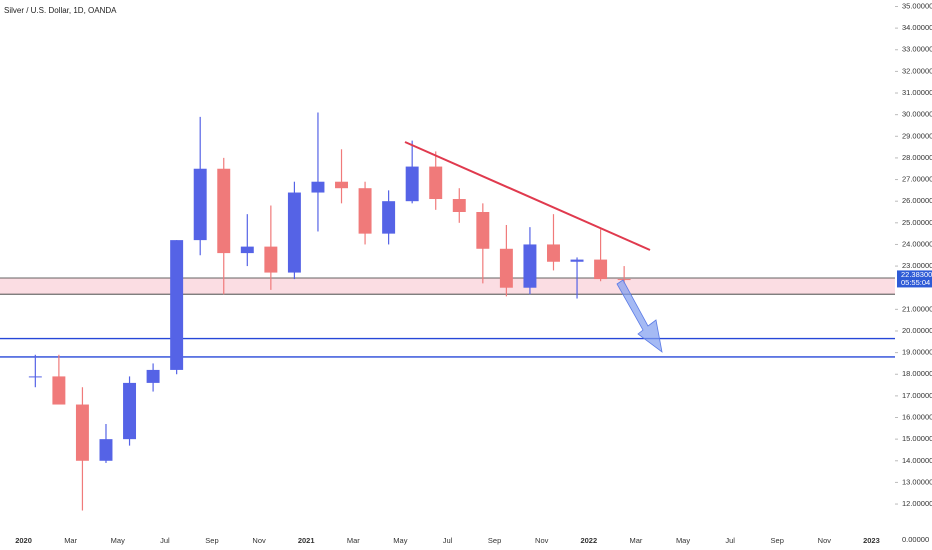  What do you see at coordinates (917, 330) in the screenshot?
I see `y-tick-label: 20.00000` at bounding box center [917, 330].